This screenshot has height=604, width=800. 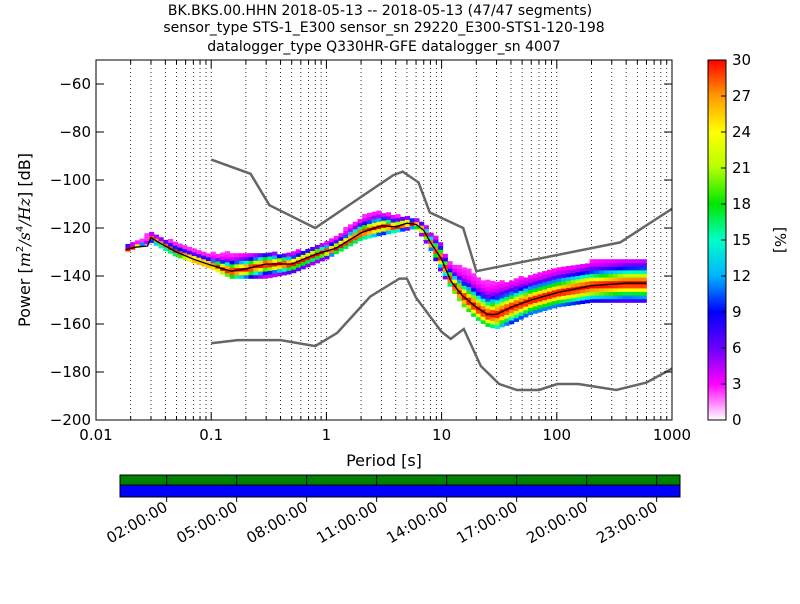 I want to click on y-tick-label: −120, so click(x=70, y=228).